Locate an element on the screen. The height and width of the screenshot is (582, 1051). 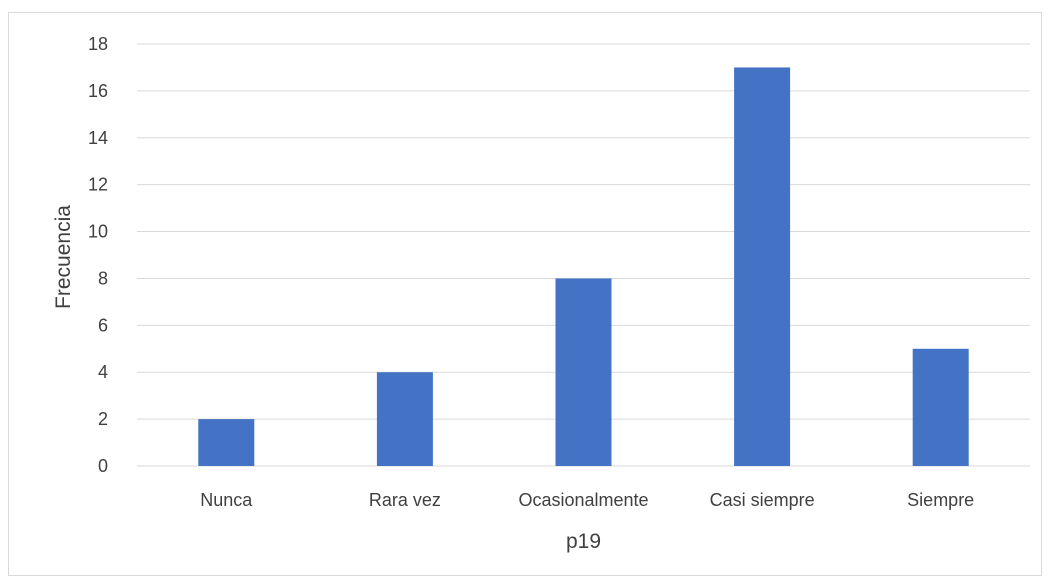
y-tick-label: 4 is located at coordinates (103, 372).